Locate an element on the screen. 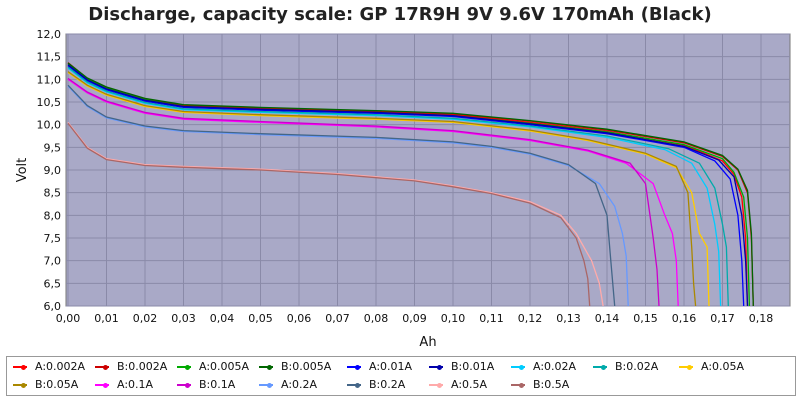 The width and height of the screenshot is (800, 400). legend-item: B:0.1A is located at coordinates (206, 384).